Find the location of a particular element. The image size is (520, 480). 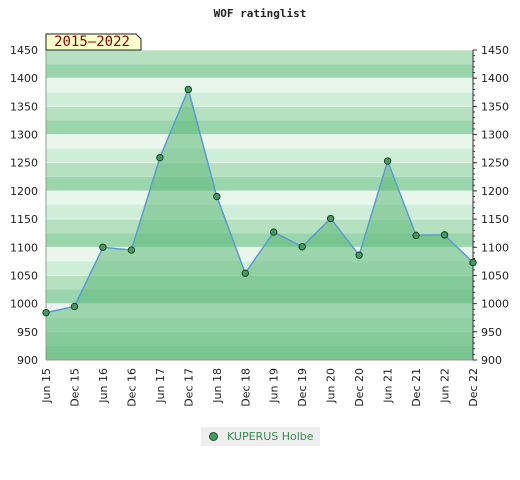

y-tick-label-right: 1000 is located at coordinates (495, 304).